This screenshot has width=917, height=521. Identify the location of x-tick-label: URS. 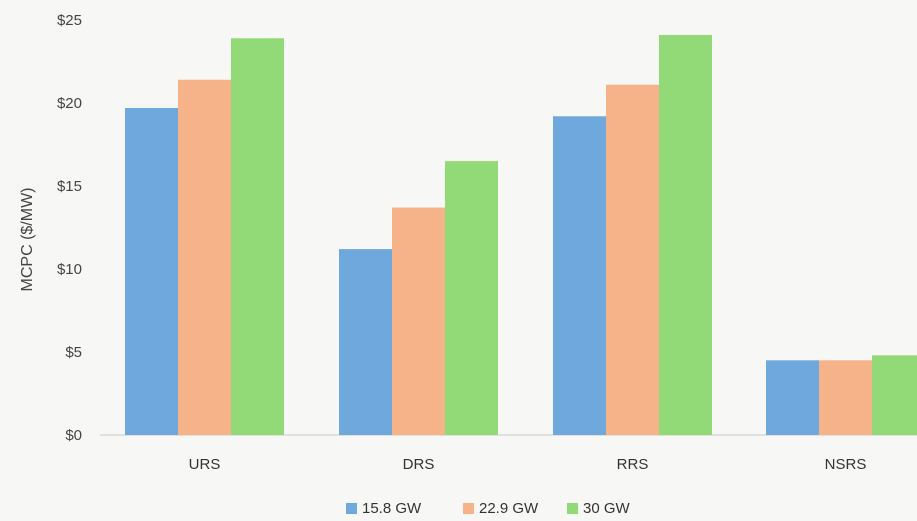
(205, 464).